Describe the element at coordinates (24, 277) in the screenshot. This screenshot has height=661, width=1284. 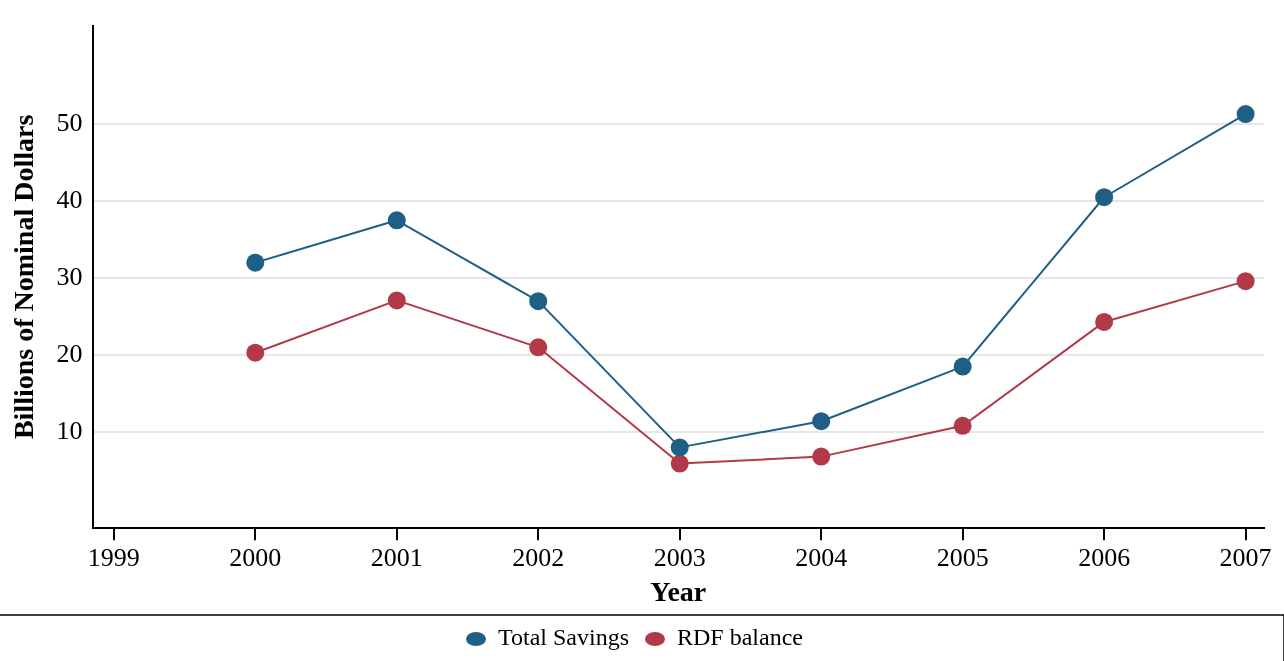
I see `y-axis-title: Billions of Nominal Dollars` at that location.